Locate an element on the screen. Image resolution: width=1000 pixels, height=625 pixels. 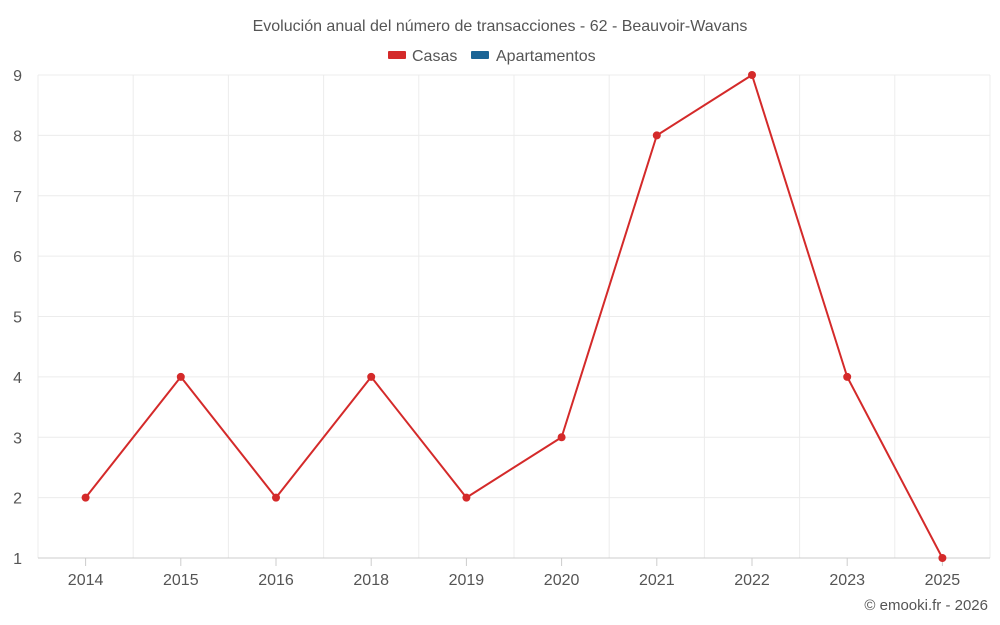
credit-text: © emooki.fr - 2026 is located at coordinates (926, 605).